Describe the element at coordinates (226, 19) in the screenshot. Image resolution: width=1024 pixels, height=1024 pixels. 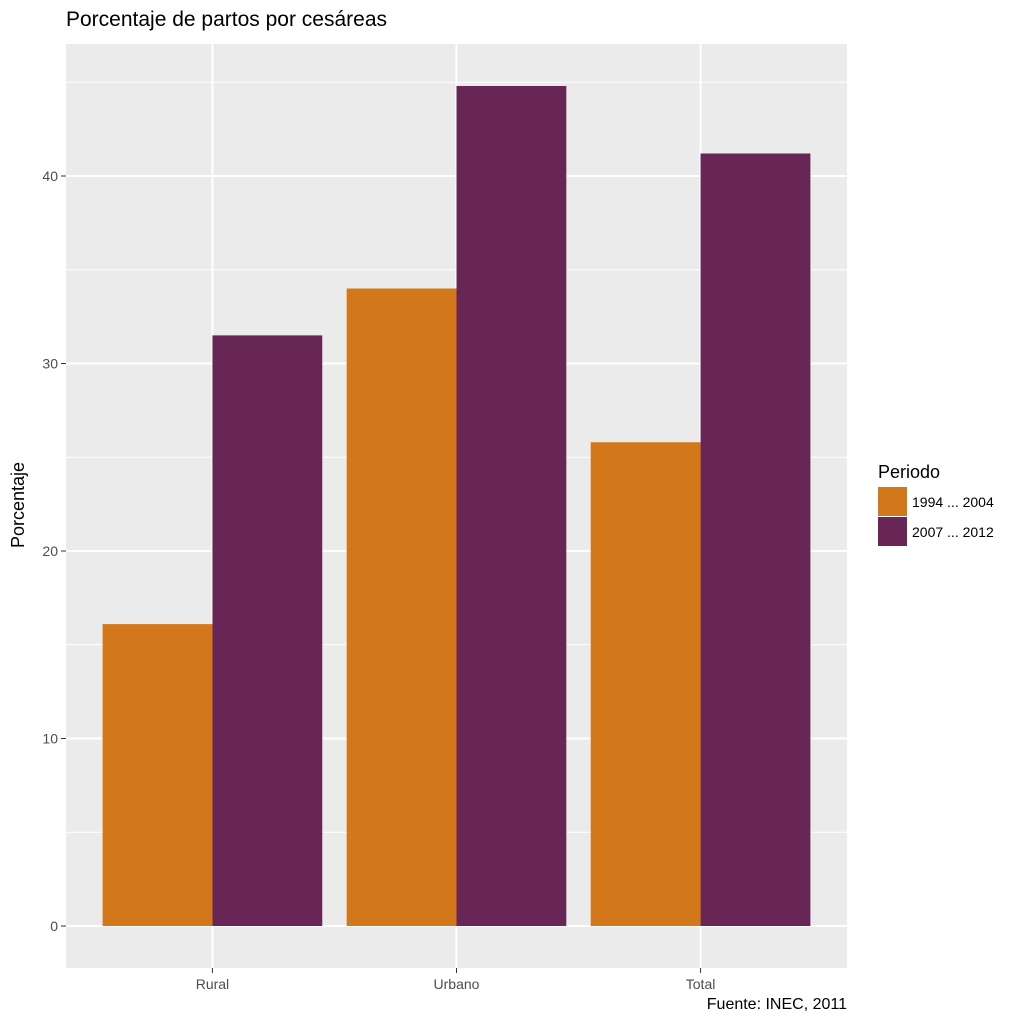
I see `chart-title: Porcentaje de partos por cesáreas` at that location.